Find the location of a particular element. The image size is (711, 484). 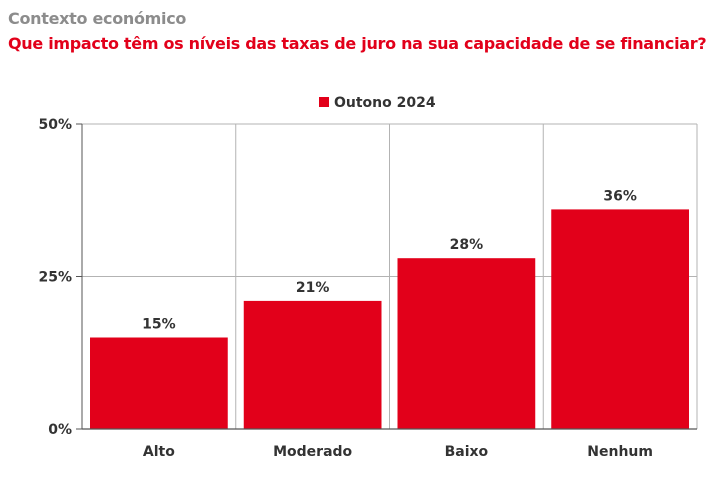

data-label: 36% is located at coordinates (620, 196).